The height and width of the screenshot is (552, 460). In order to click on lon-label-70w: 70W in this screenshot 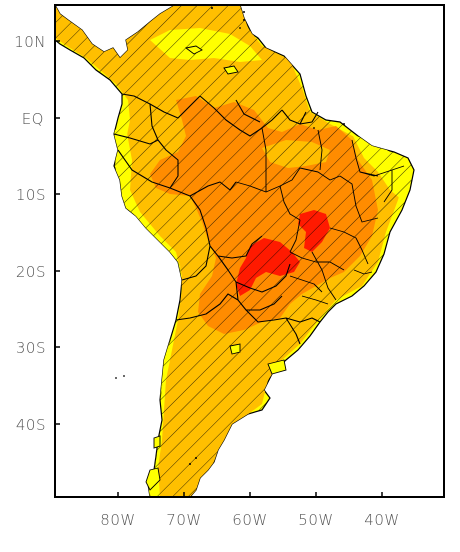, I will do `click(183, 520)`.